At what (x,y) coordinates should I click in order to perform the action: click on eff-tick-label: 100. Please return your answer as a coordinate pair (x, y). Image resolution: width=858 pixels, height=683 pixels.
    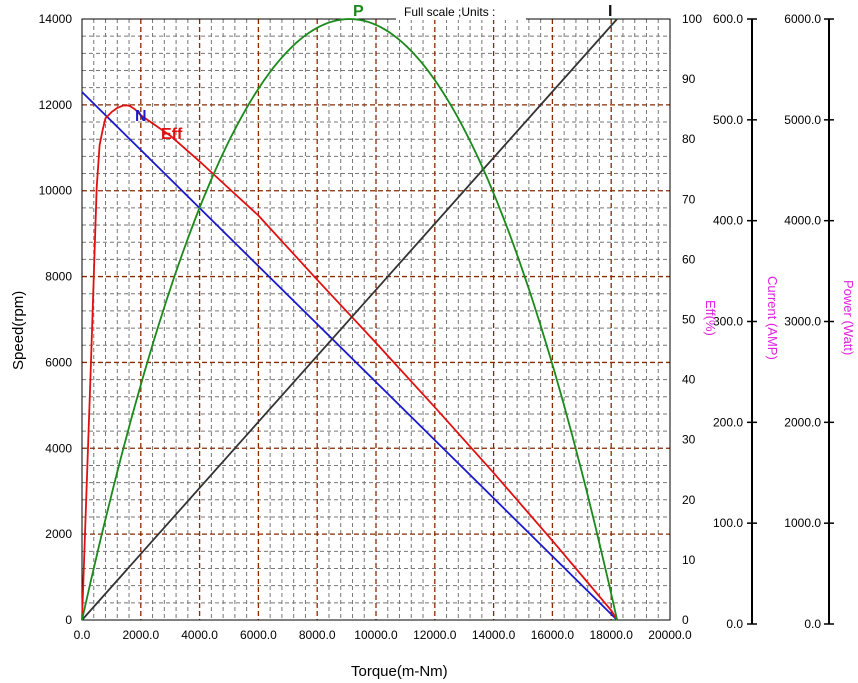
    Looking at the image, I should click on (692, 19).